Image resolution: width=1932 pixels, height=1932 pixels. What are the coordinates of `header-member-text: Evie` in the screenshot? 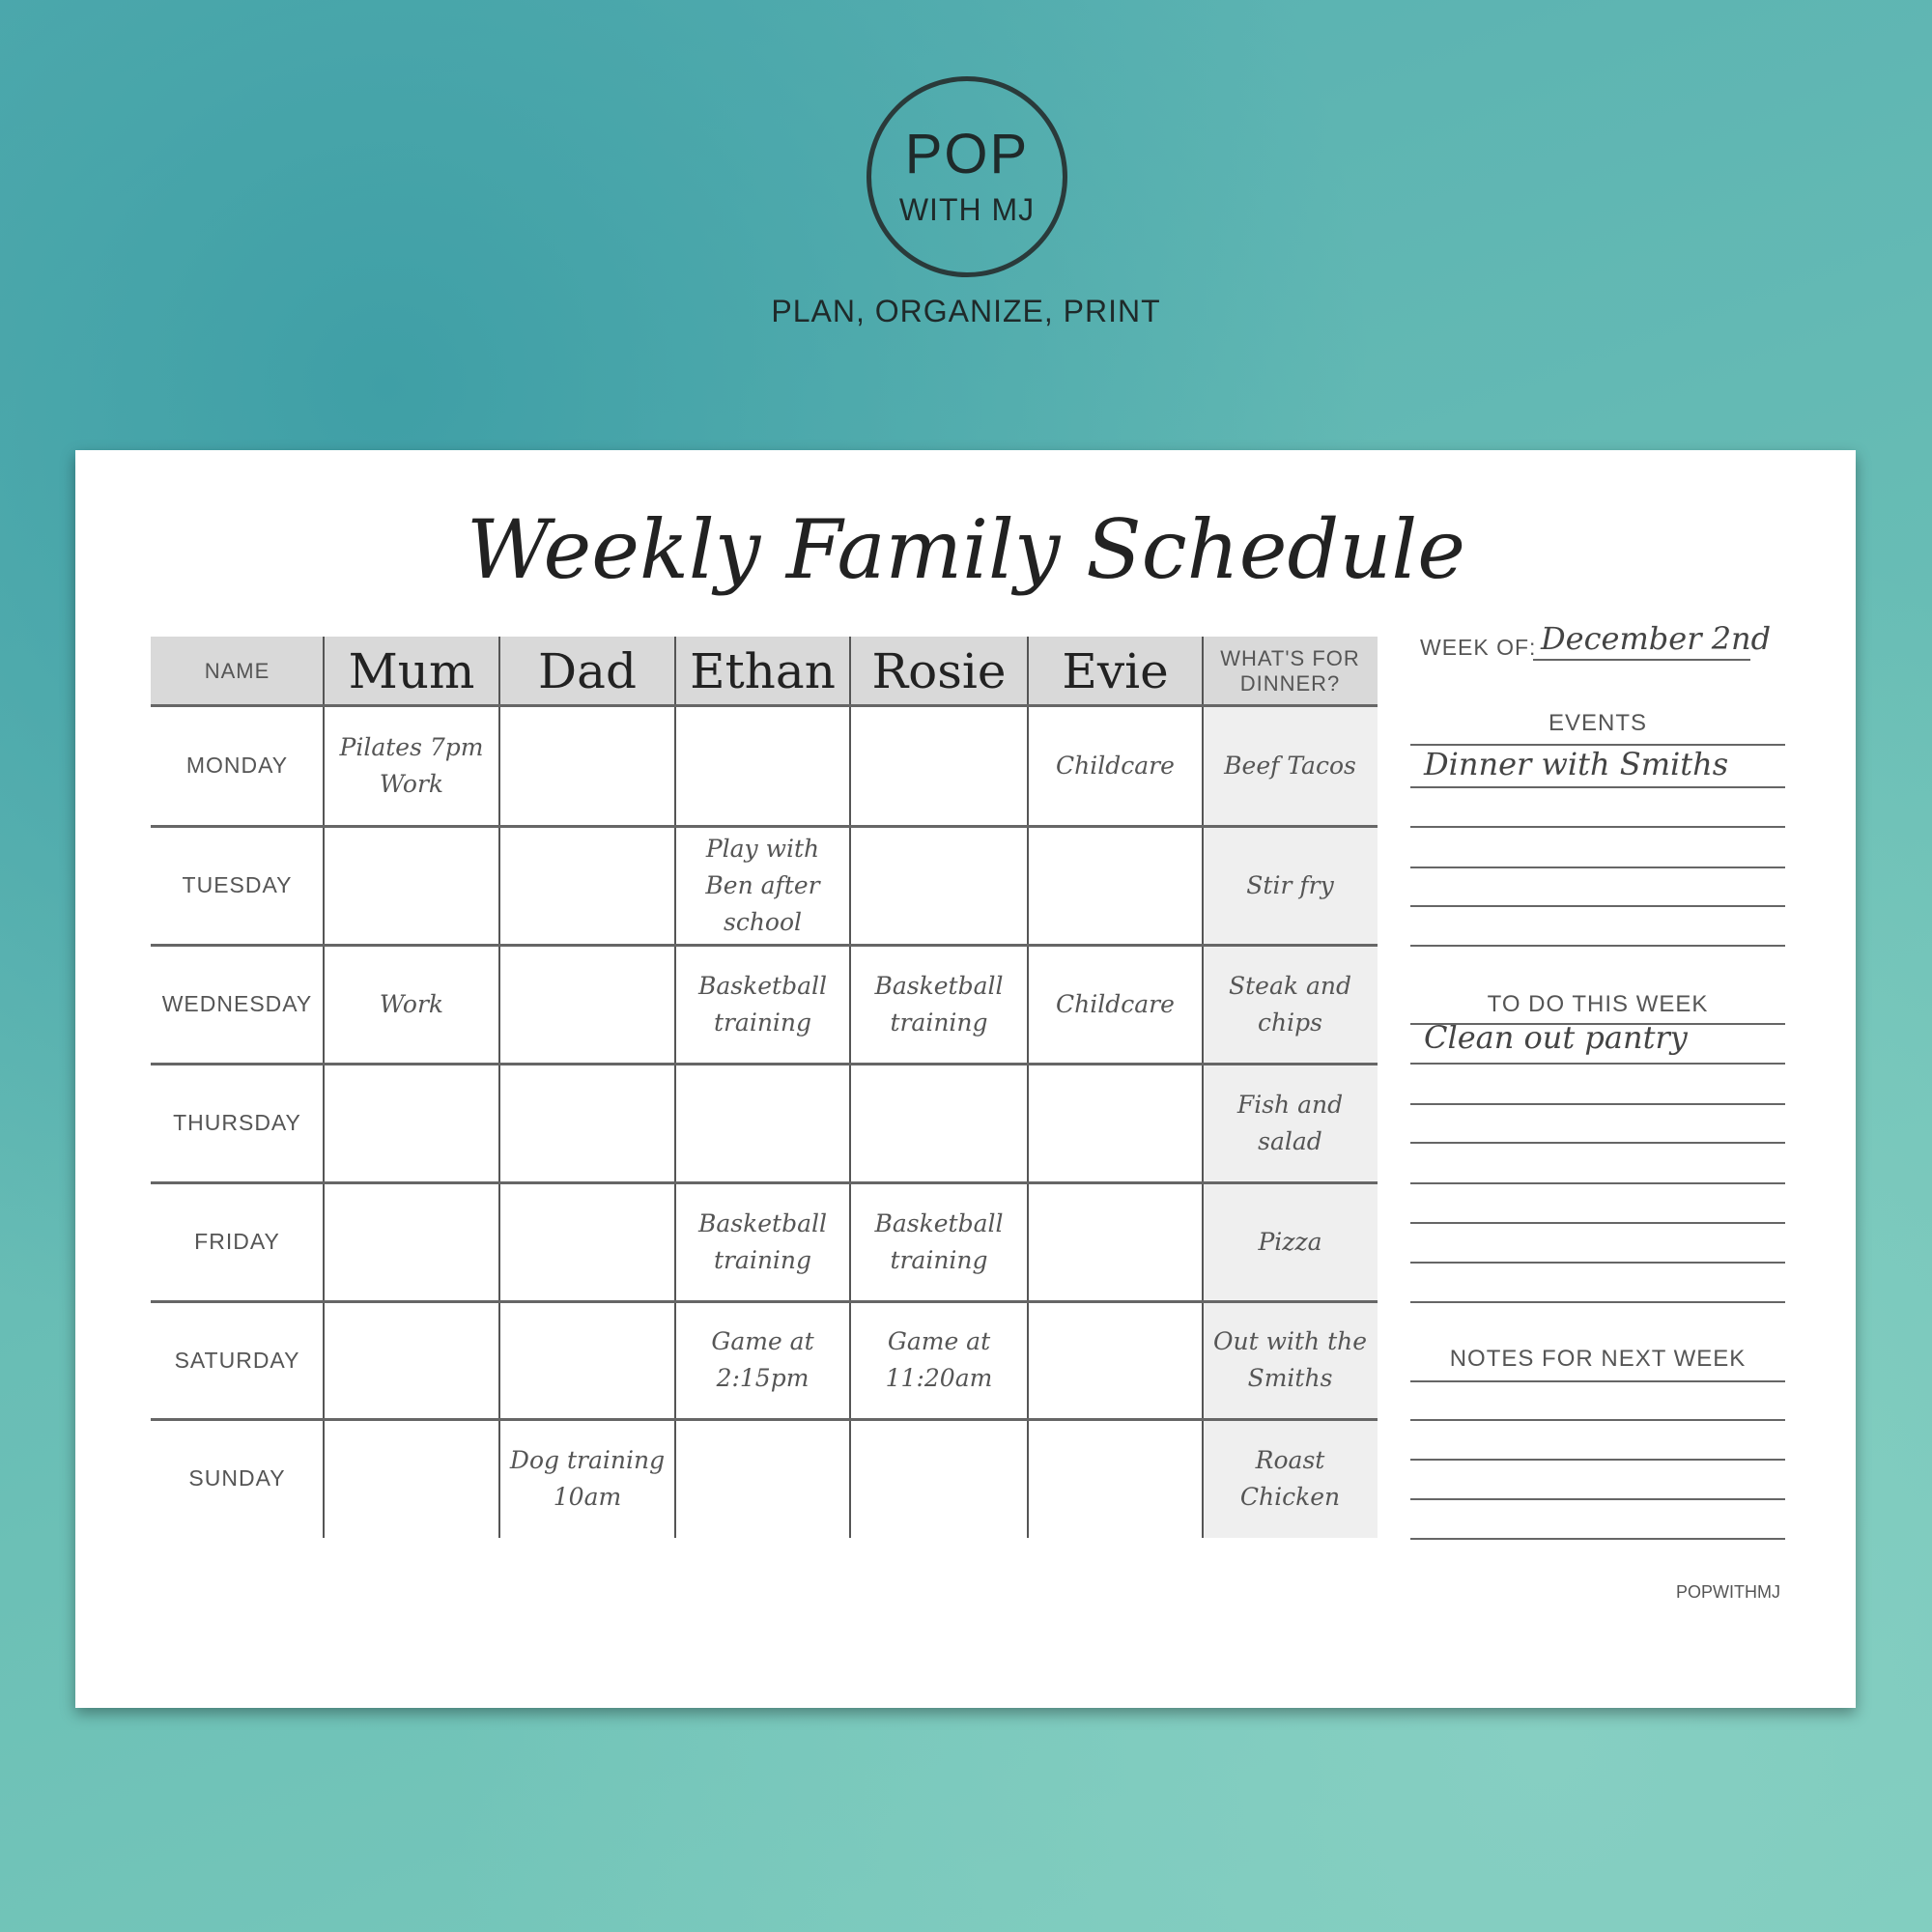 It's located at (1115, 670).